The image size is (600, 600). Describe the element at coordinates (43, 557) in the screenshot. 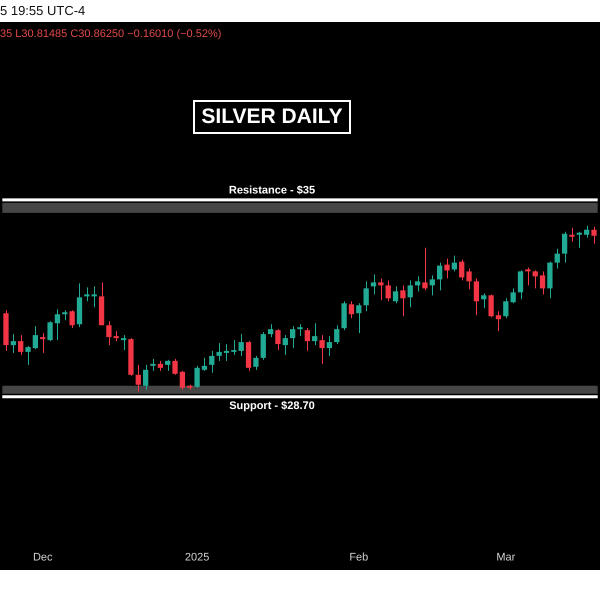

I see `x-tick-label: Dec` at that location.